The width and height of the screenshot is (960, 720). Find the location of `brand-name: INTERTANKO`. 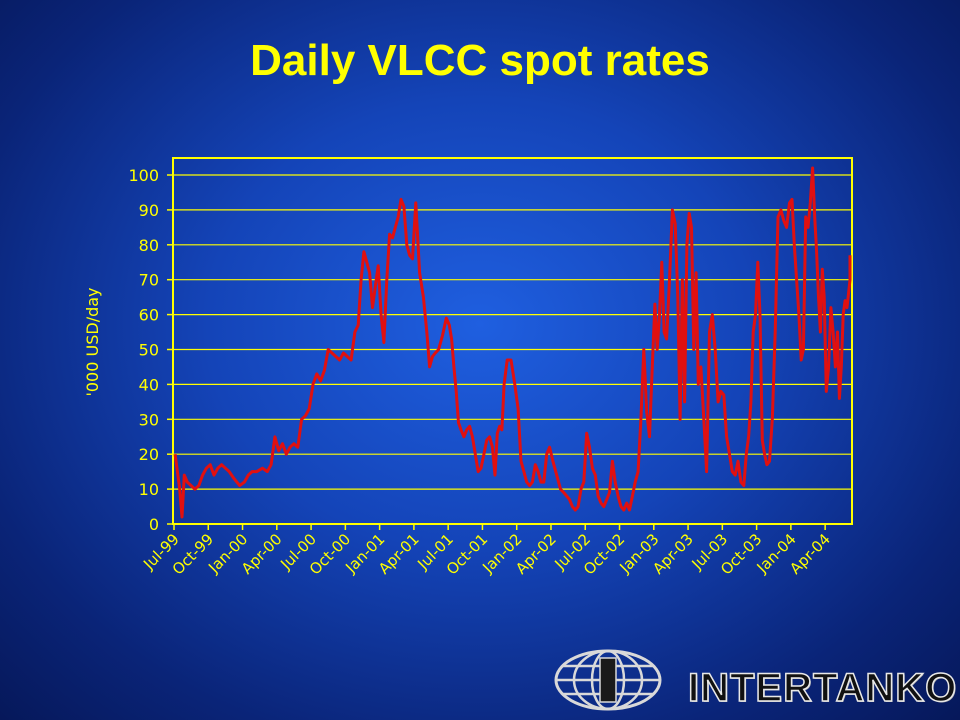

brand-name: INTERTANKO is located at coordinates (822, 688).